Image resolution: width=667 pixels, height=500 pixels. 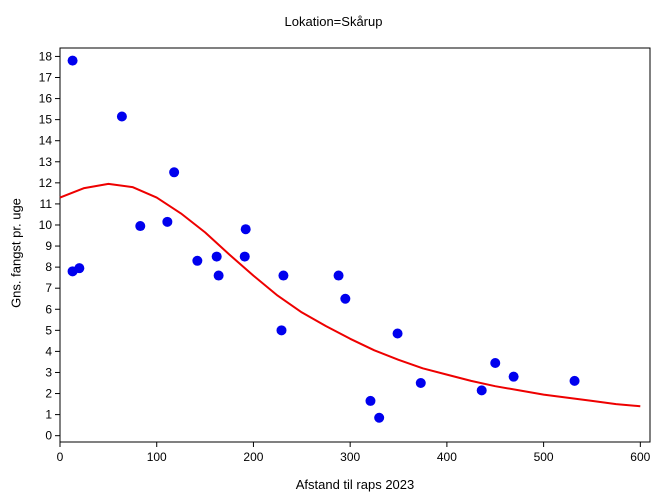 I want to click on y-tick-label: 0, so click(x=48, y=436).